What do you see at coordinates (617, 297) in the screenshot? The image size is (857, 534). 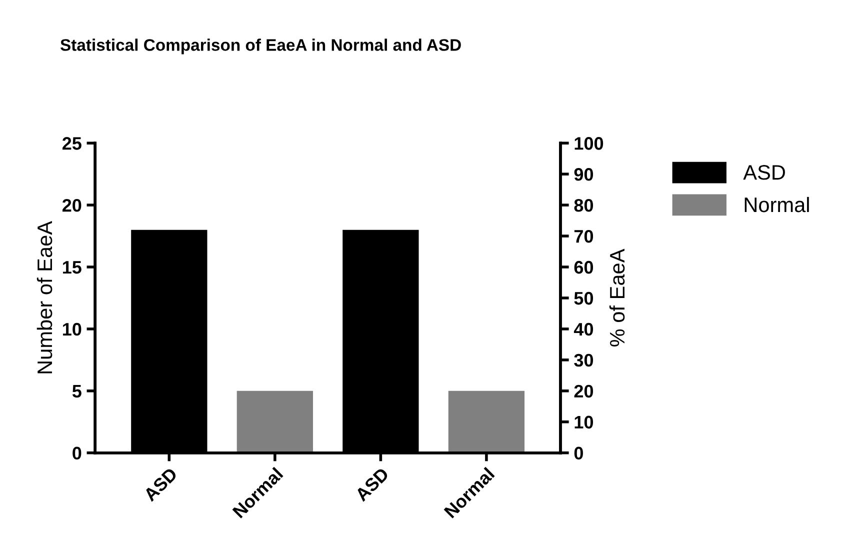 I see `y2-axis-title: % of EaeA` at bounding box center [617, 297].